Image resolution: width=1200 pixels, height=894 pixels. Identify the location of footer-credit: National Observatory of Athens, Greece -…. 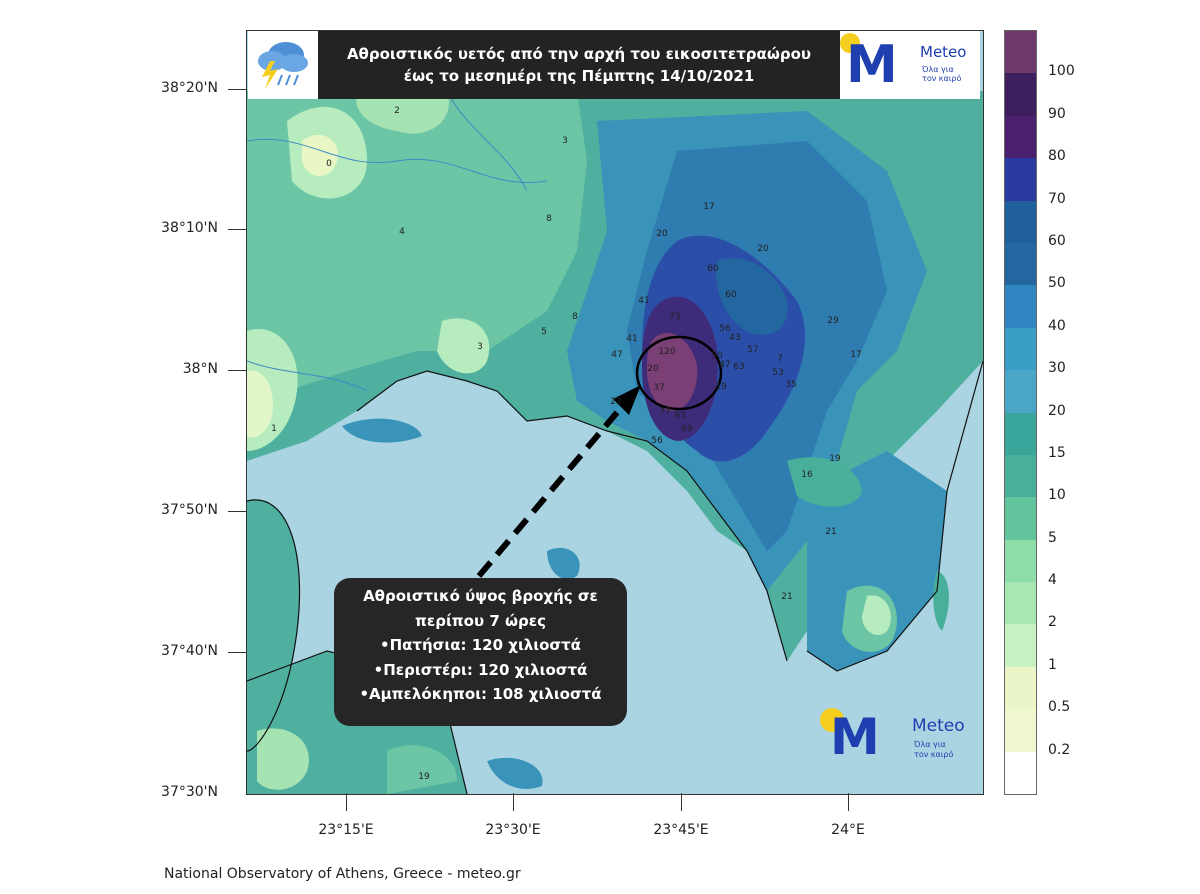
(342, 874).